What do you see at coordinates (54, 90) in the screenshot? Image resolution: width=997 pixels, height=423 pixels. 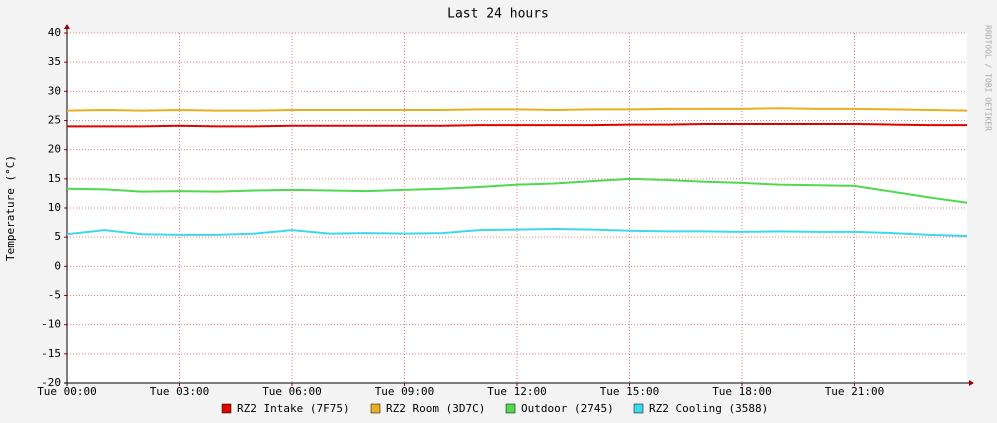 I see `y-tick-label: 30` at bounding box center [54, 90].